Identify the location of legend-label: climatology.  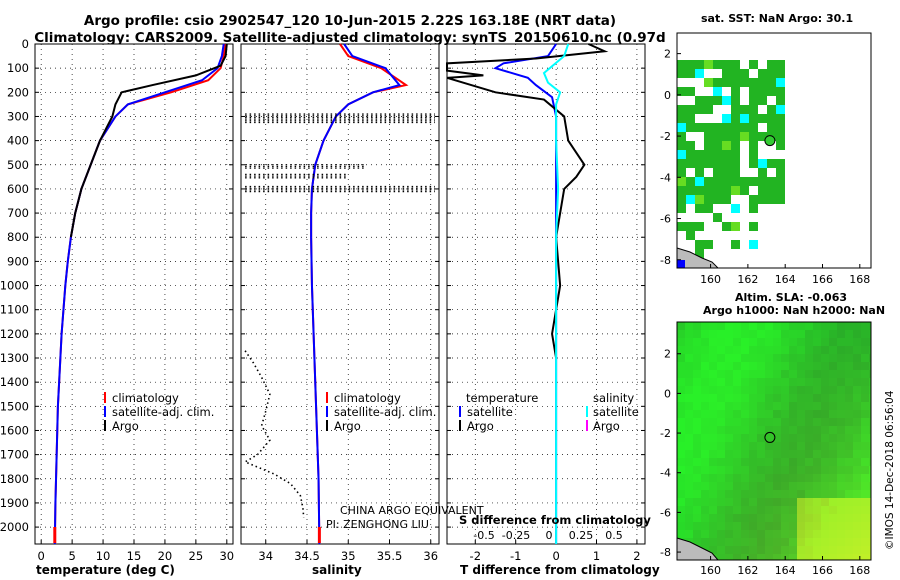
(145, 398).